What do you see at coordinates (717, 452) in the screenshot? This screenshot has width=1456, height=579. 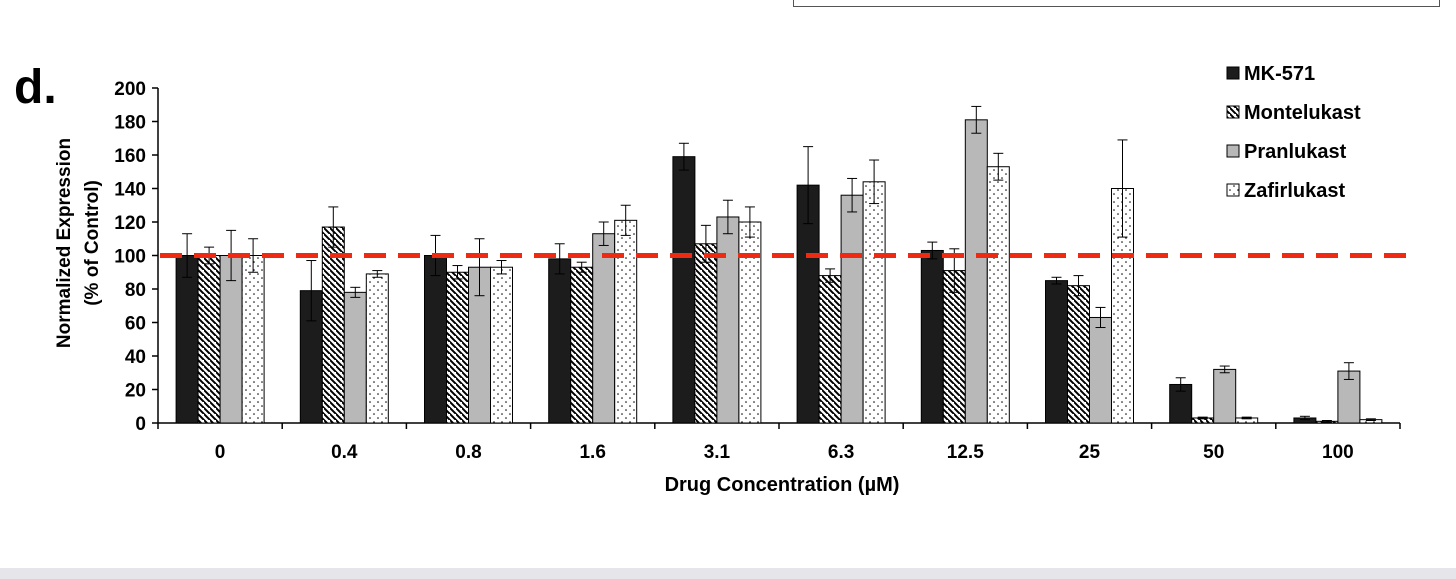 I see `x-tick-label: 3.1` at bounding box center [717, 452].